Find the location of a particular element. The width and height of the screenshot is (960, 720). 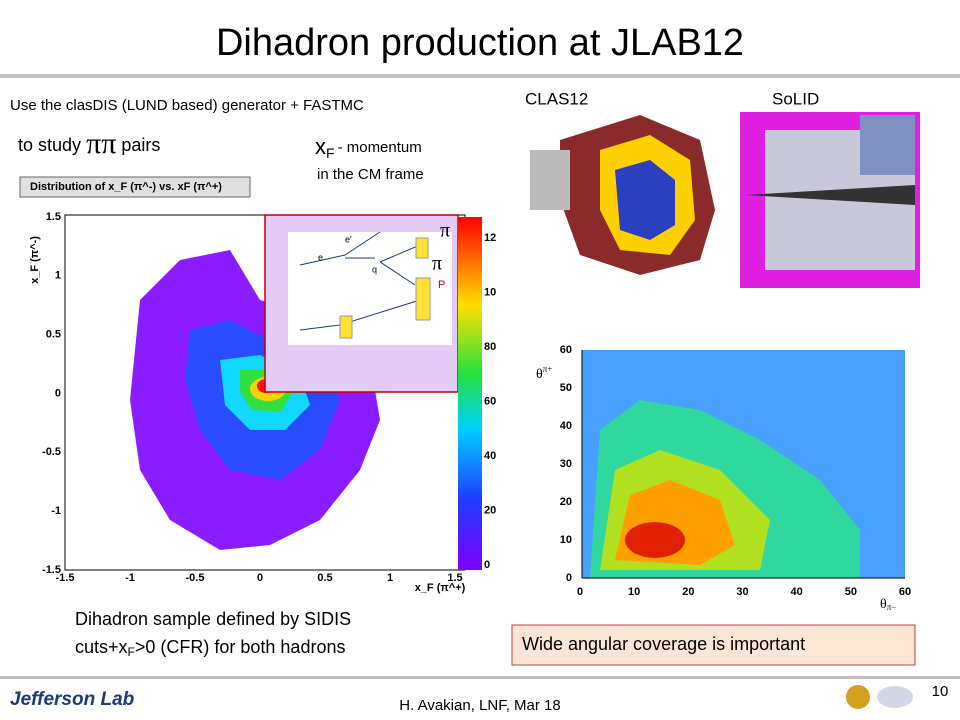

plot-title: Distribution of x_F (π^-) vs. xF (π^+) is located at coordinates (126, 187).